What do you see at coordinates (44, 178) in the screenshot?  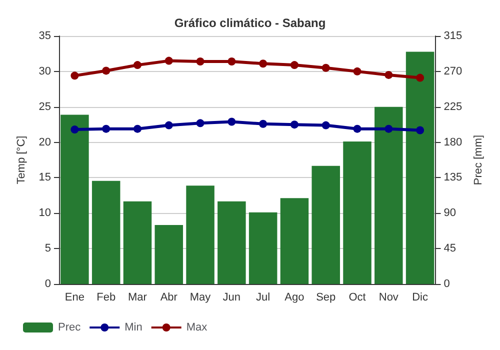 I see `y-tick-label: 15` at bounding box center [44, 178].